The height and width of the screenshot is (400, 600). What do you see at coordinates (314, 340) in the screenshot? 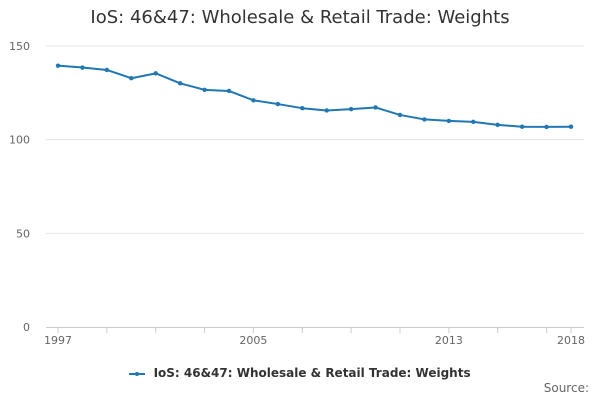
I see `x-tick-labels: 1997 2005 2013 2018` at bounding box center [314, 340].